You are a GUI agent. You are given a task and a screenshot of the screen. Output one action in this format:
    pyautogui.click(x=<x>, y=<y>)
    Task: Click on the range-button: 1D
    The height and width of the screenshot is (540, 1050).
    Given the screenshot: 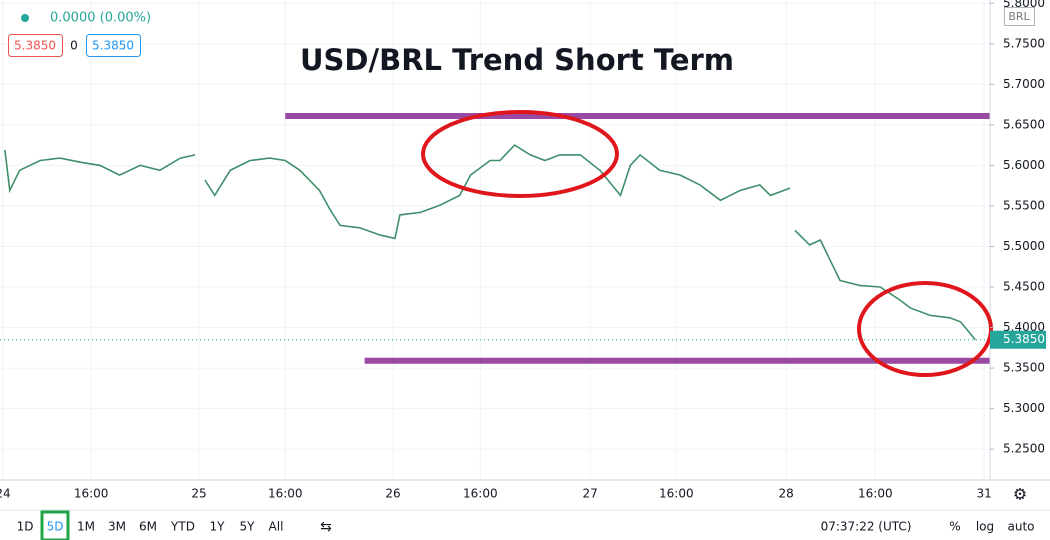 What is the action you would take?
    pyautogui.click(x=25, y=527)
    